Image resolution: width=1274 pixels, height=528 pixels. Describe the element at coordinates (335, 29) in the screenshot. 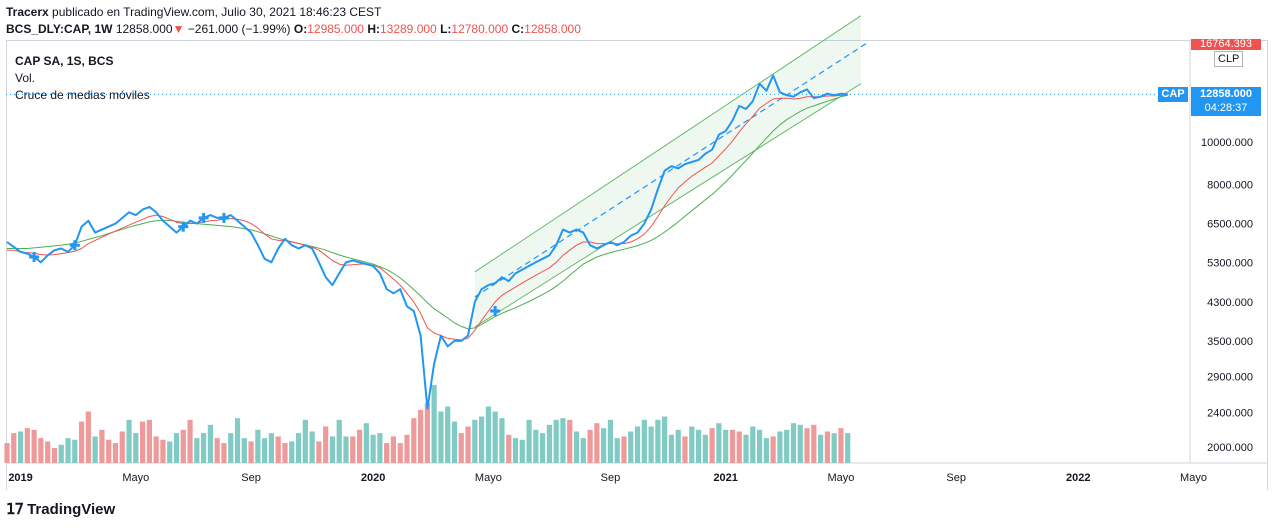

I see `open-value: 12985.000` at that location.